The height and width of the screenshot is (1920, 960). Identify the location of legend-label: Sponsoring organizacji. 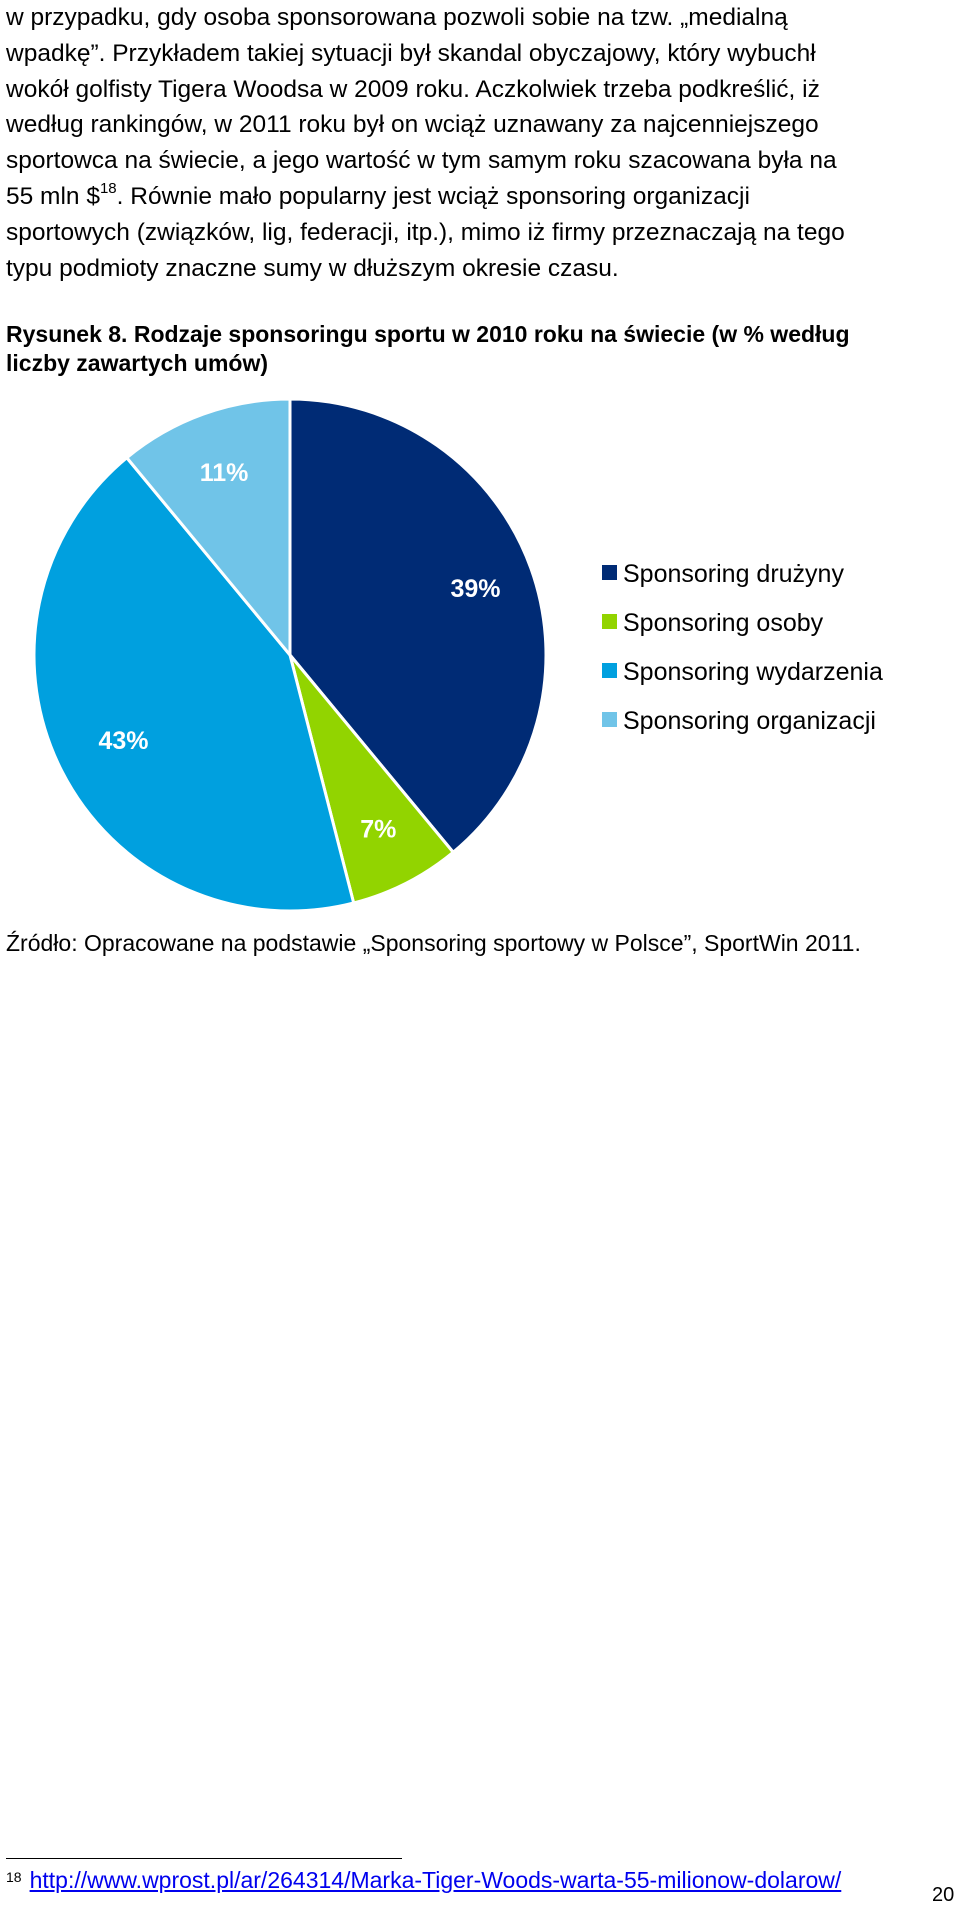
(749, 721).